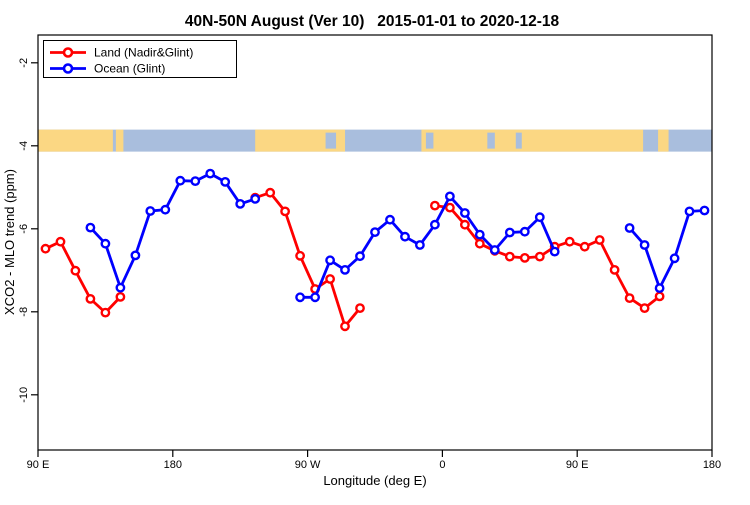  I want to click on x-tick-label: 90 W, so click(308, 465).